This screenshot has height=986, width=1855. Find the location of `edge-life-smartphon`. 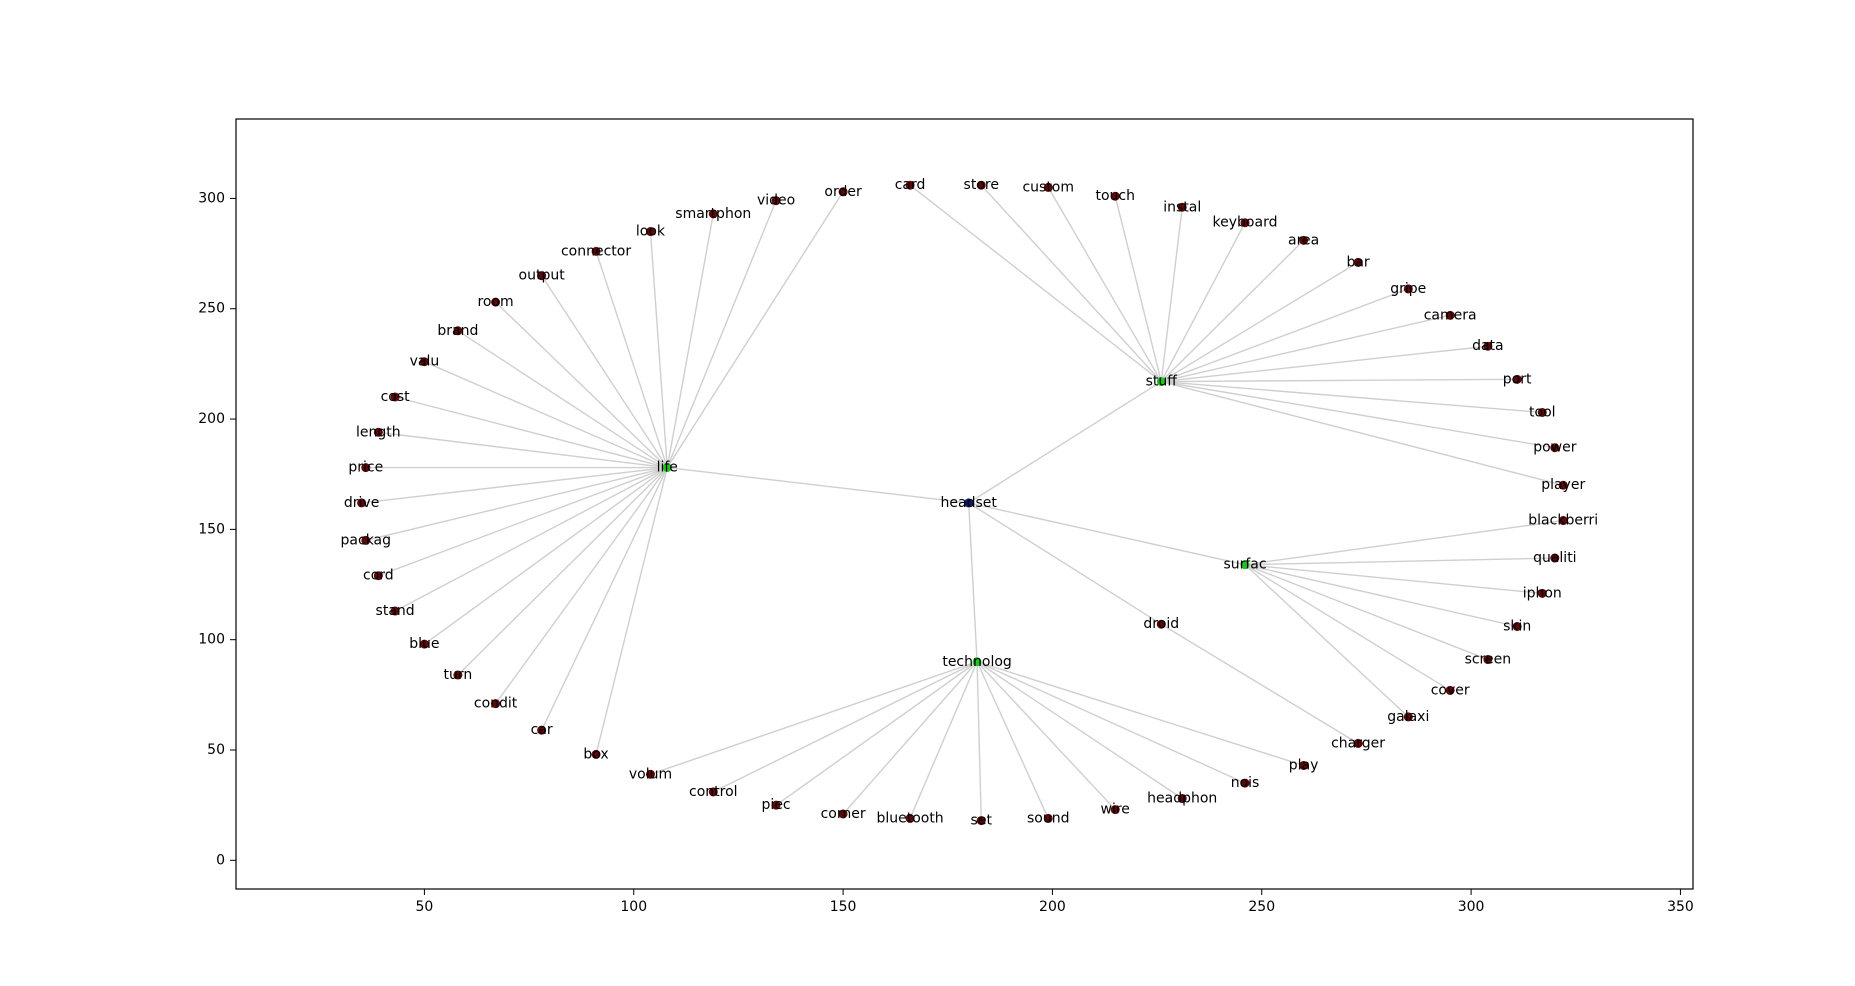

edge-life-smartphon is located at coordinates (690, 340).